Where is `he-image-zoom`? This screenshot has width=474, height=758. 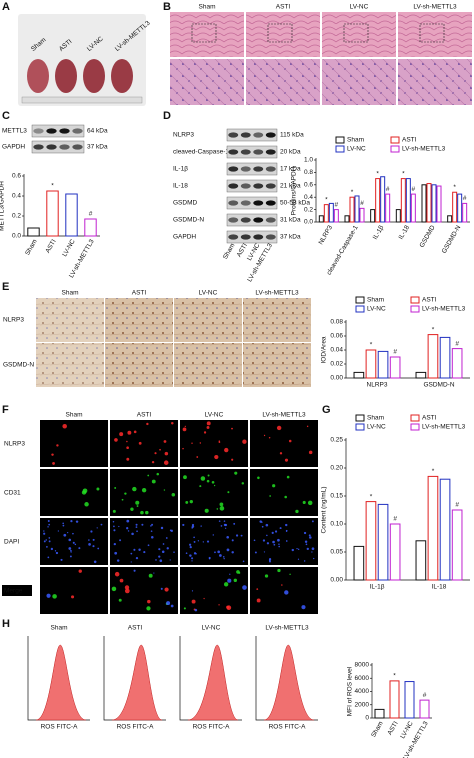 he-image-zoom is located at coordinates (207, 82).